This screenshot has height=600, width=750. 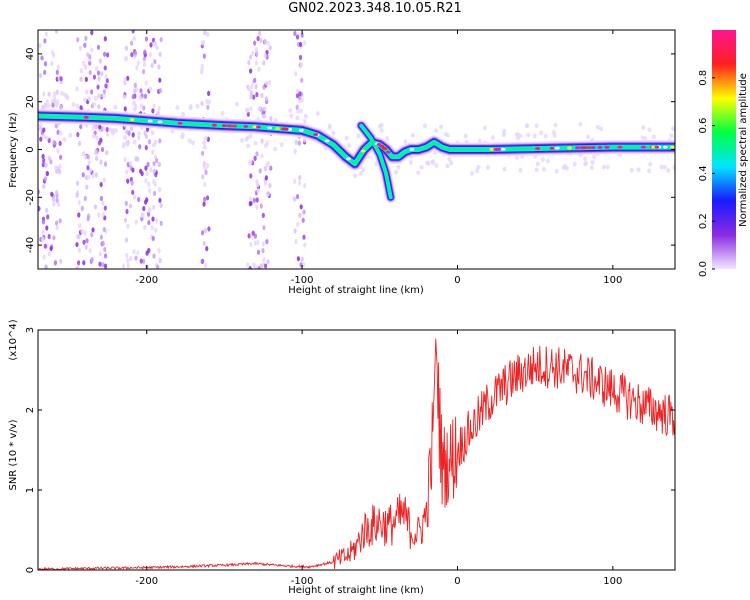 What do you see at coordinates (356, 156) in the screenshot?
I see `frequency-ridge-layer` at bounding box center [356, 156].